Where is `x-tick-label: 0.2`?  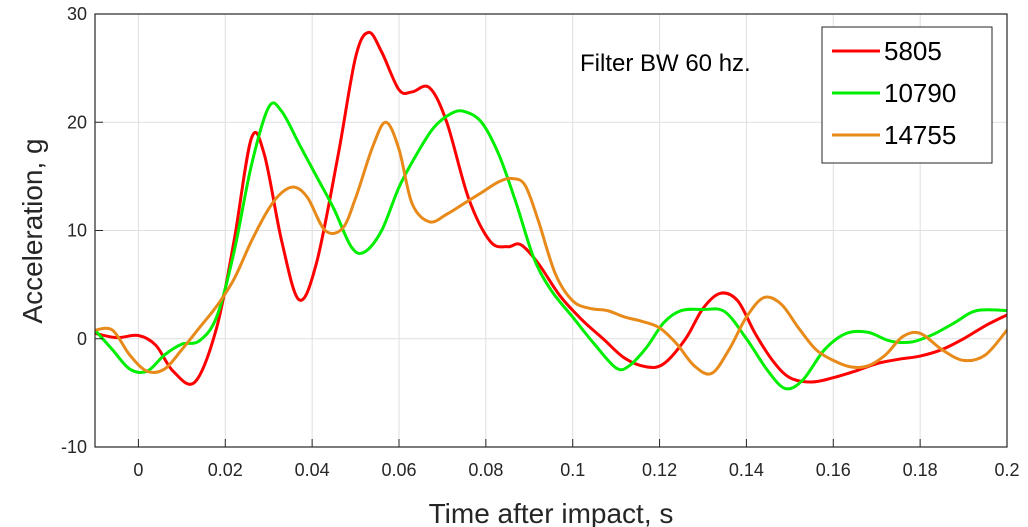 x-tick-label: 0.2 is located at coordinates (1006, 470).